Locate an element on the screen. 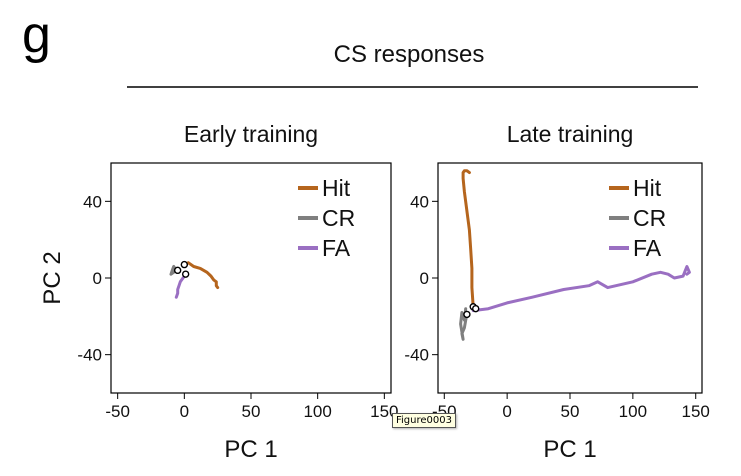 The height and width of the screenshot is (476, 741). panel-letter: g is located at coordinates (36, 35).